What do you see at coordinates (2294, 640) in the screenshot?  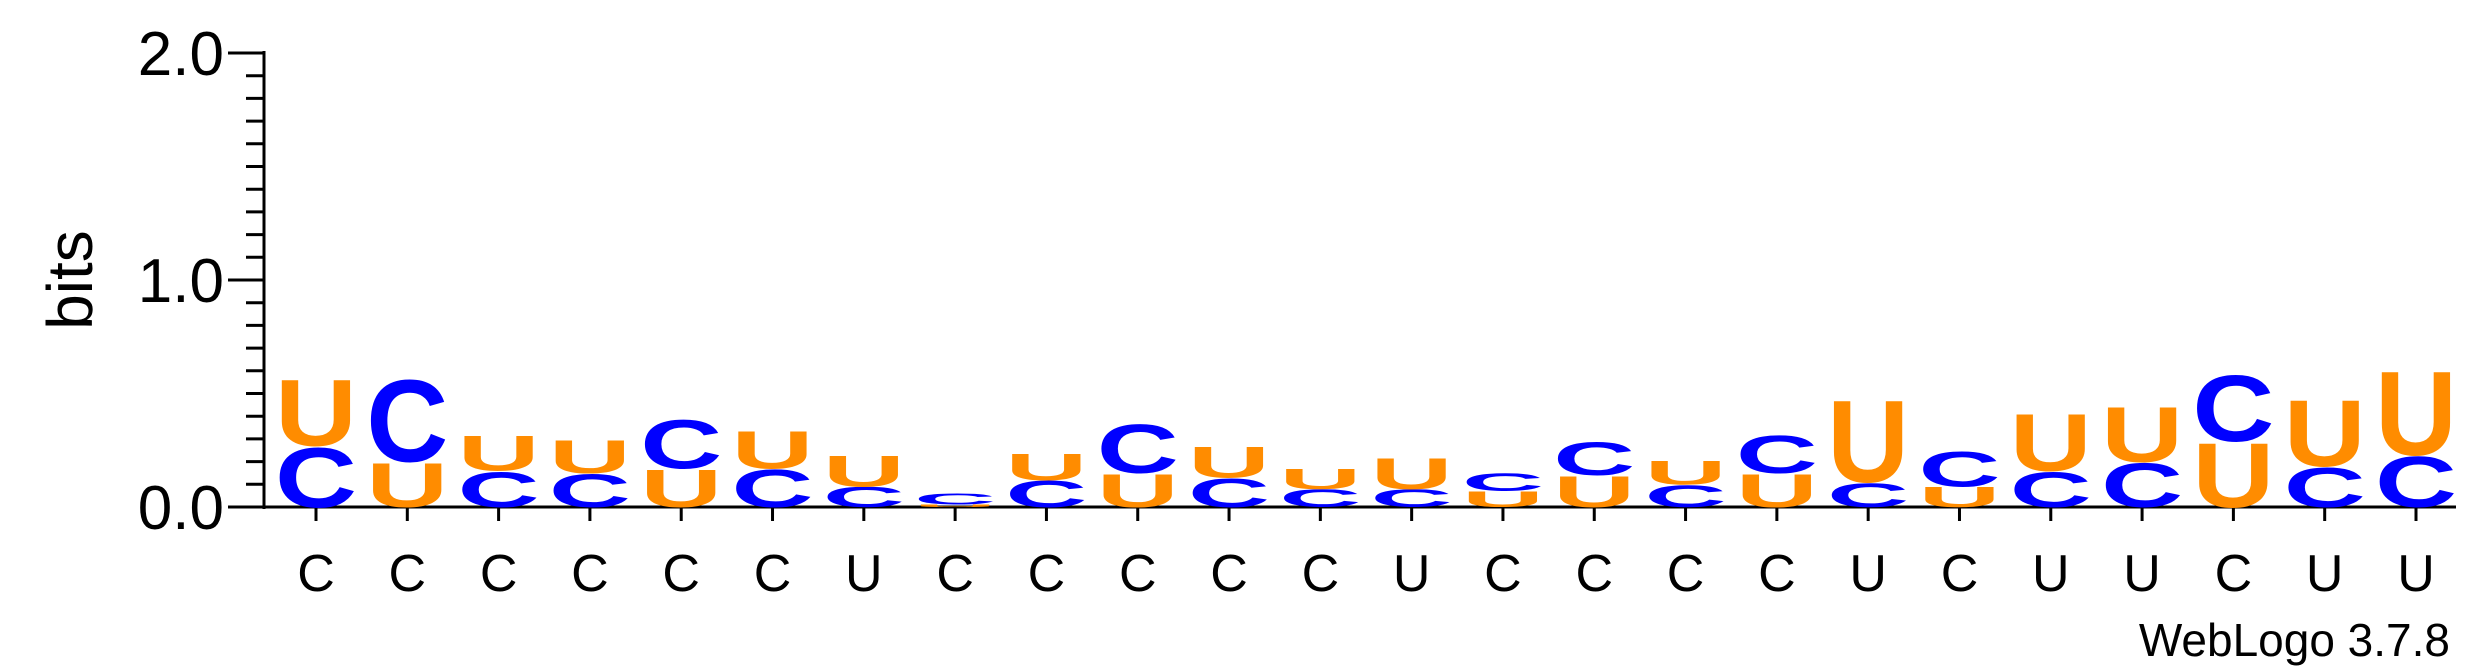 I see `footer: WebLogo 3.7.8` at bounding box center [2294, 640].